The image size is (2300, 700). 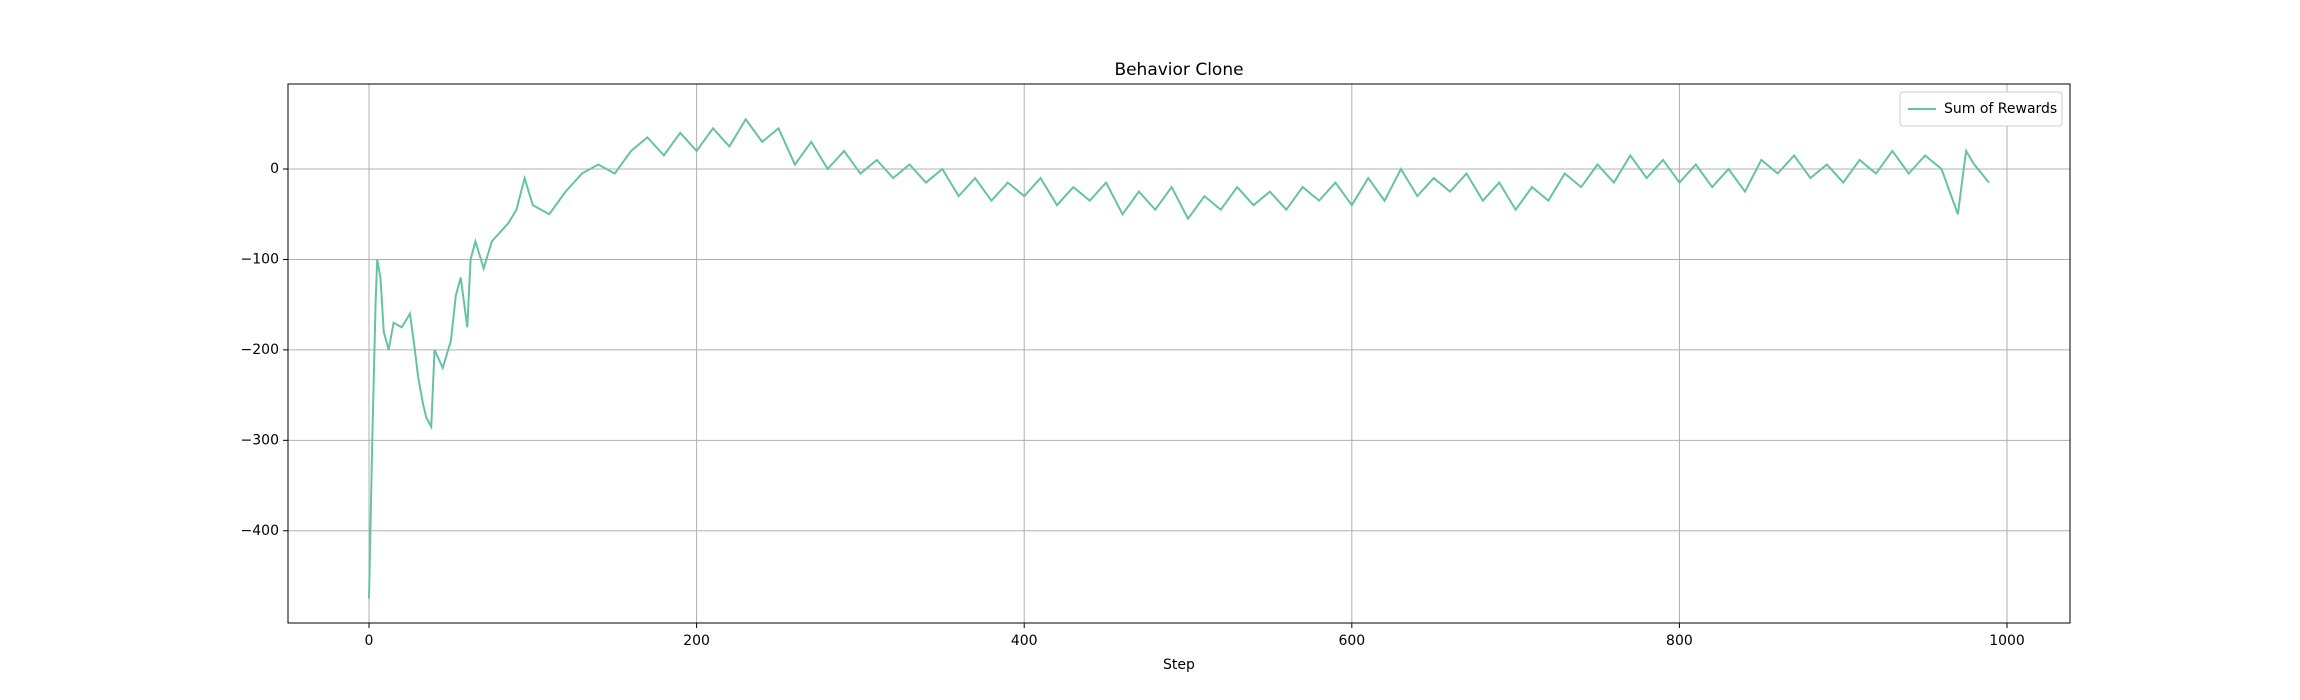 What do you see at coordinates (2007, 641) in the screenshot?
I see `x-tick-label: 1000` at bounding box center [2007, 641].